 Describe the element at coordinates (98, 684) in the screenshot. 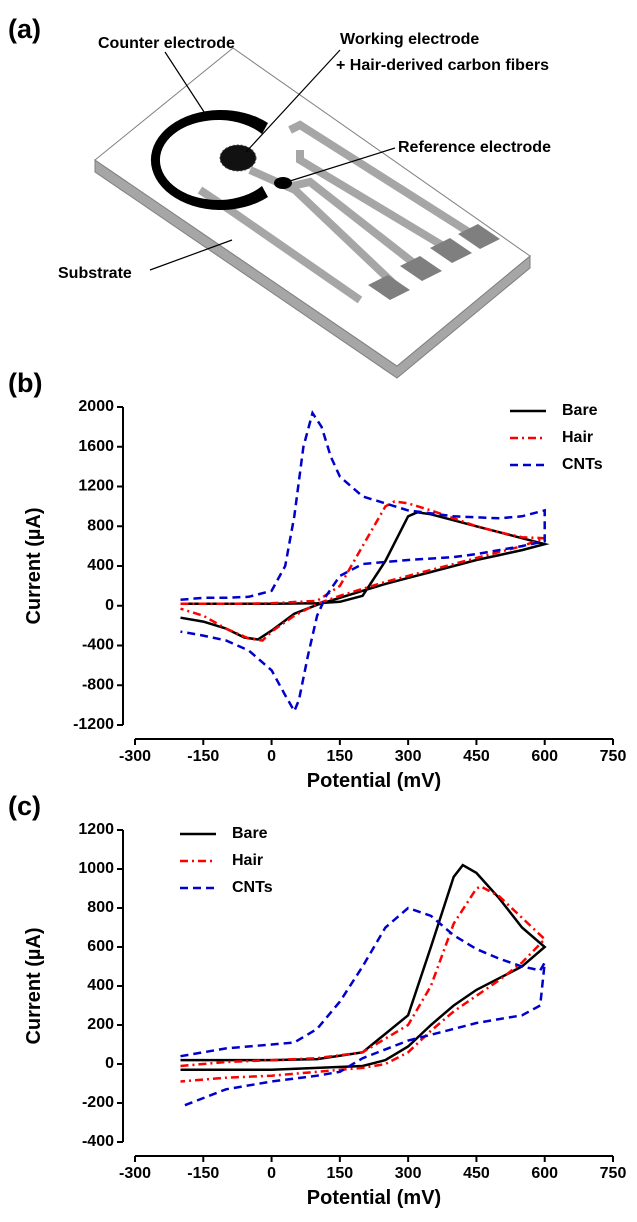

I see `y-tick-label: -800` at that location.